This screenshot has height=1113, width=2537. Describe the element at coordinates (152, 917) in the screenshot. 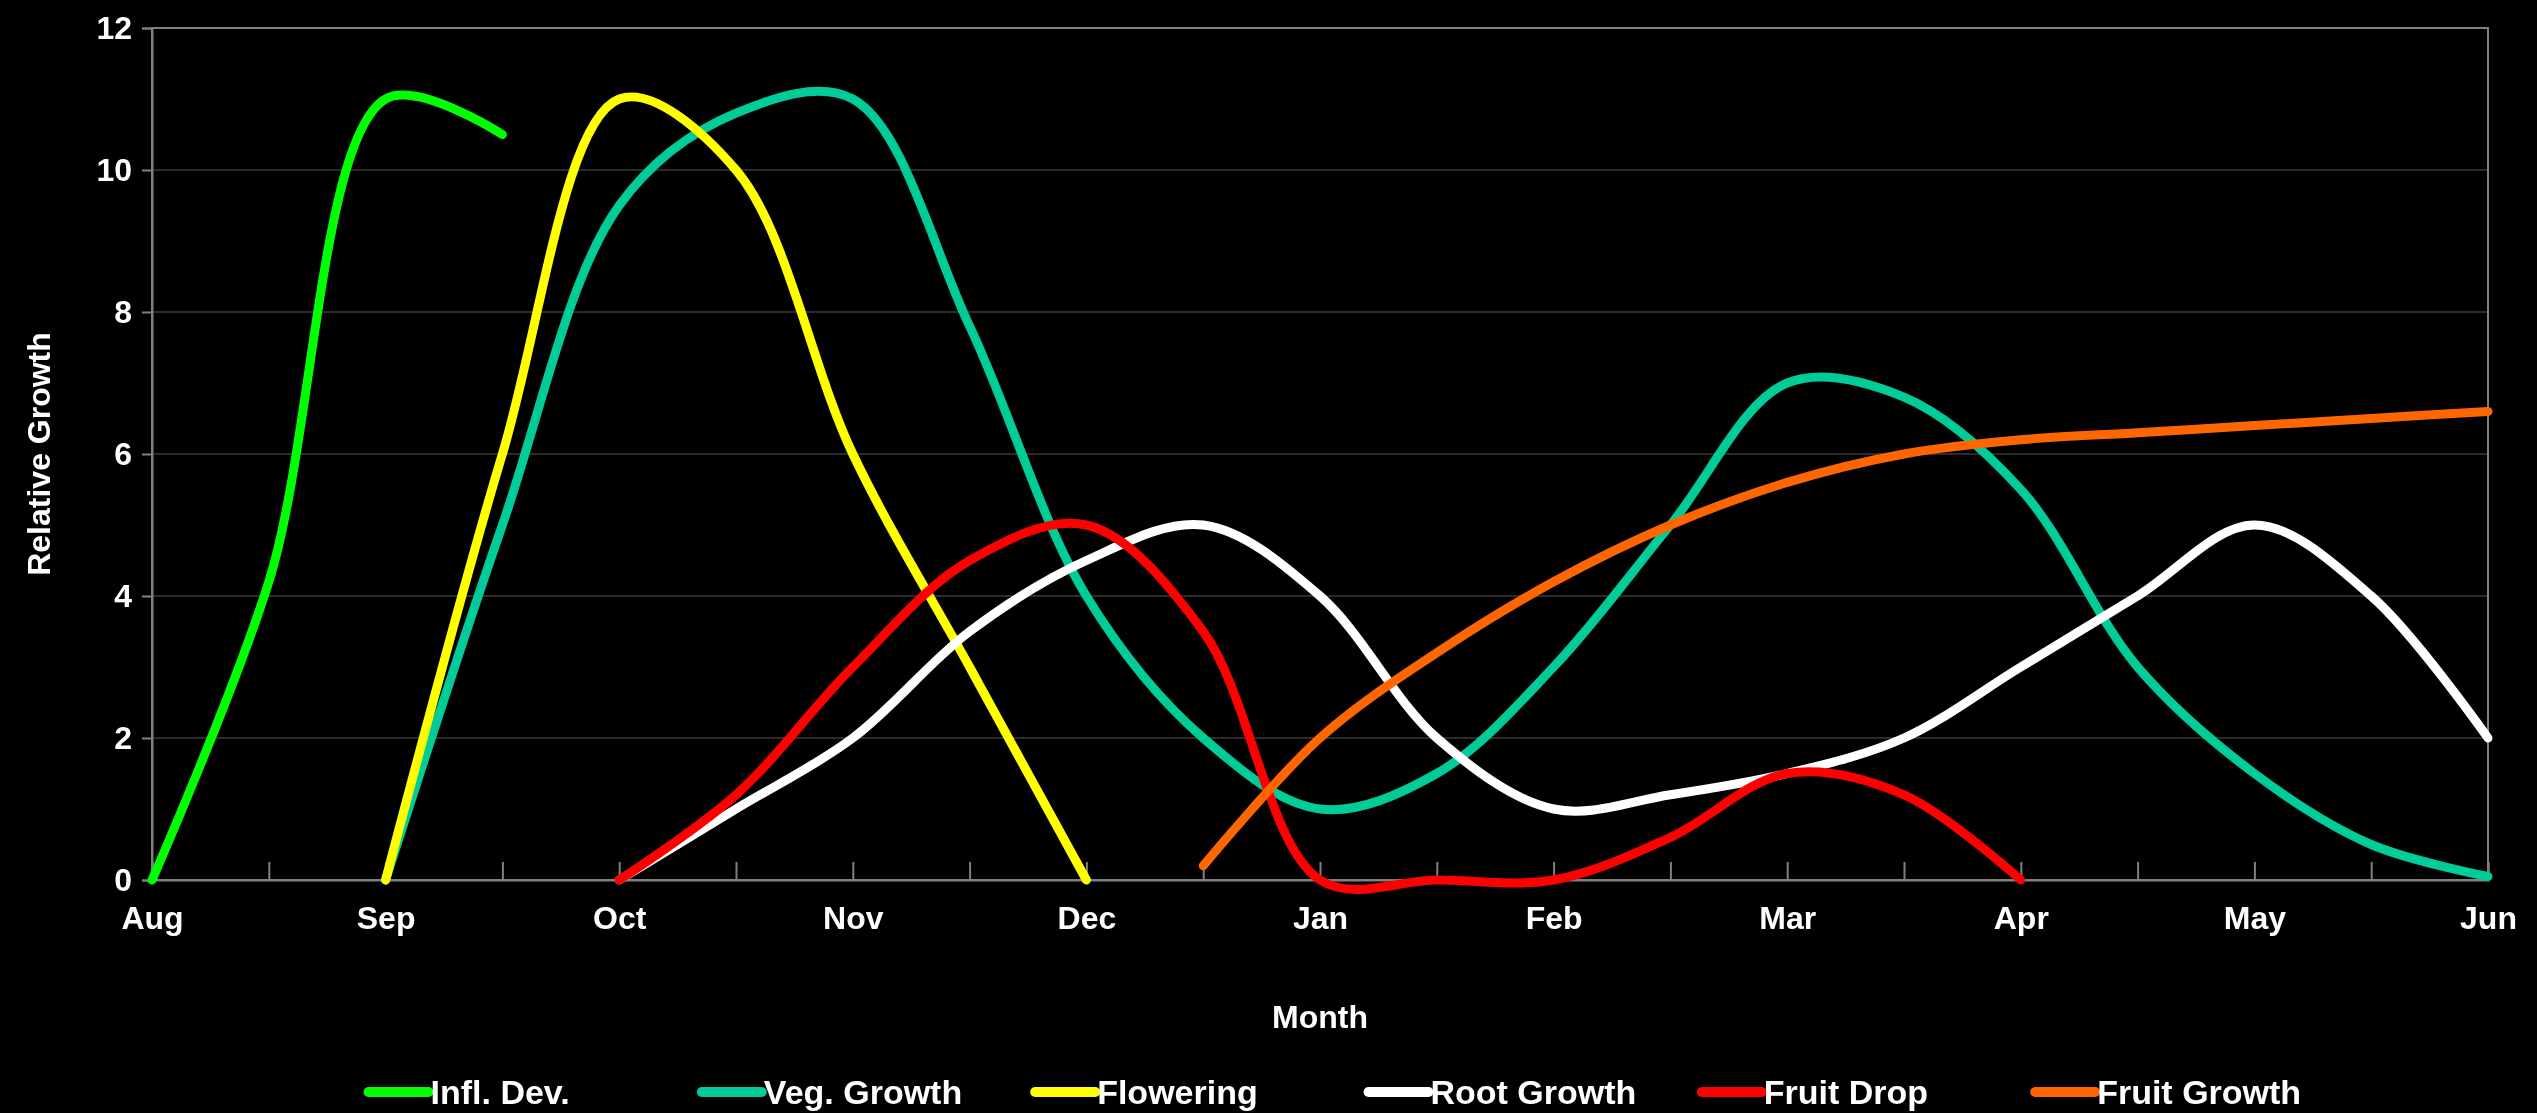

I see `x-tick-label: Aug` at that location.